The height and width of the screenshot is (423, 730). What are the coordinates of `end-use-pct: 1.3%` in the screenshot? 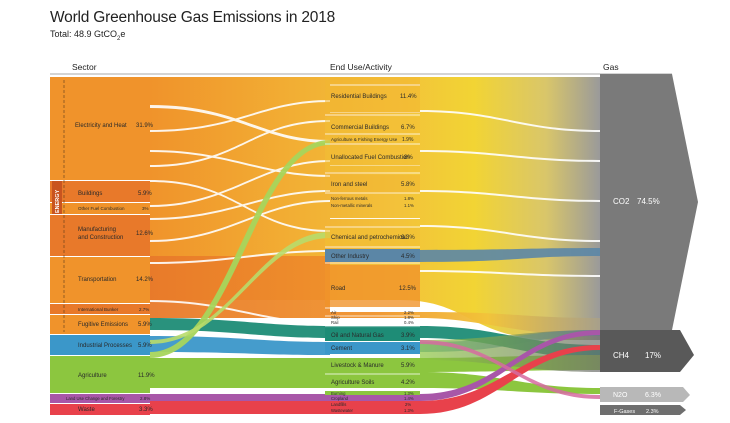 It's located at (409, 393).